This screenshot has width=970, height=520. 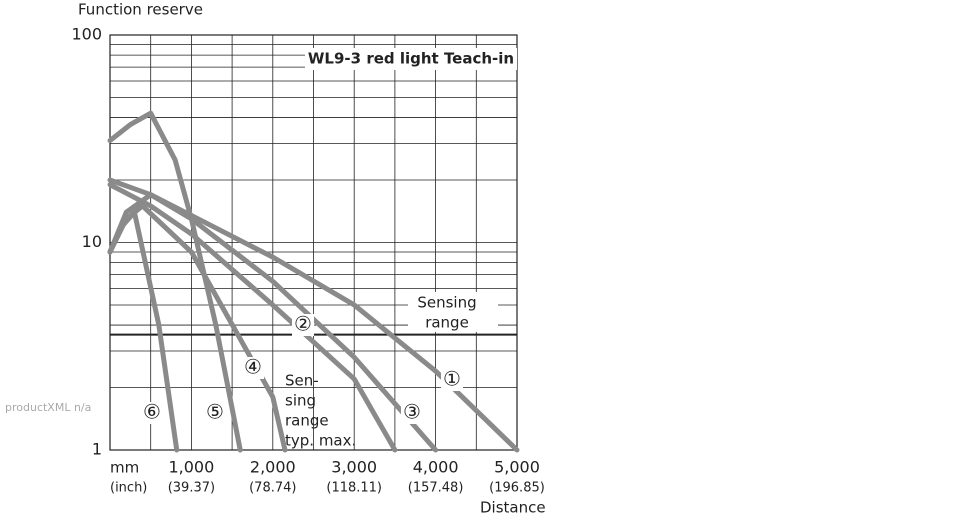 I want to click on y-tick-label: 100, so click(x=86, y=34).